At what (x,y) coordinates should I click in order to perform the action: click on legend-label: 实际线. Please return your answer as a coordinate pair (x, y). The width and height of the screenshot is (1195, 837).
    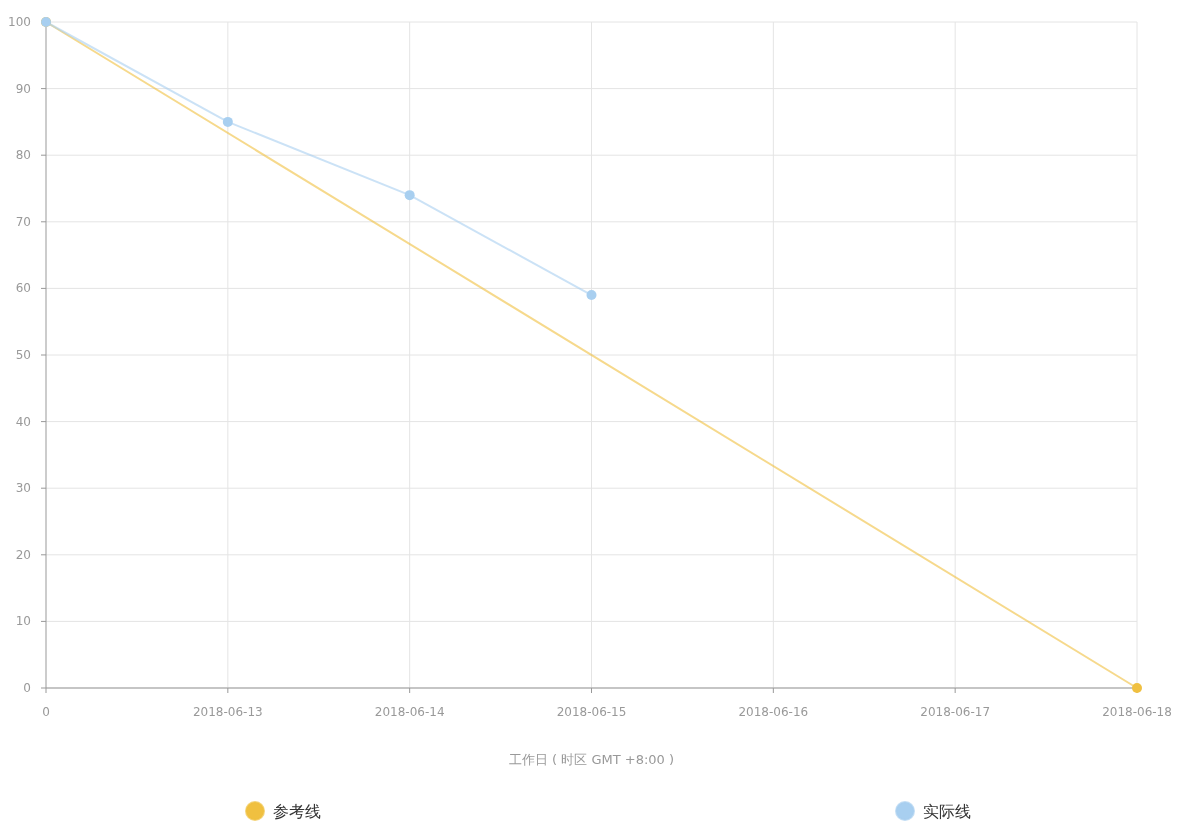
    Looking at the image, I should click on (947, 811).